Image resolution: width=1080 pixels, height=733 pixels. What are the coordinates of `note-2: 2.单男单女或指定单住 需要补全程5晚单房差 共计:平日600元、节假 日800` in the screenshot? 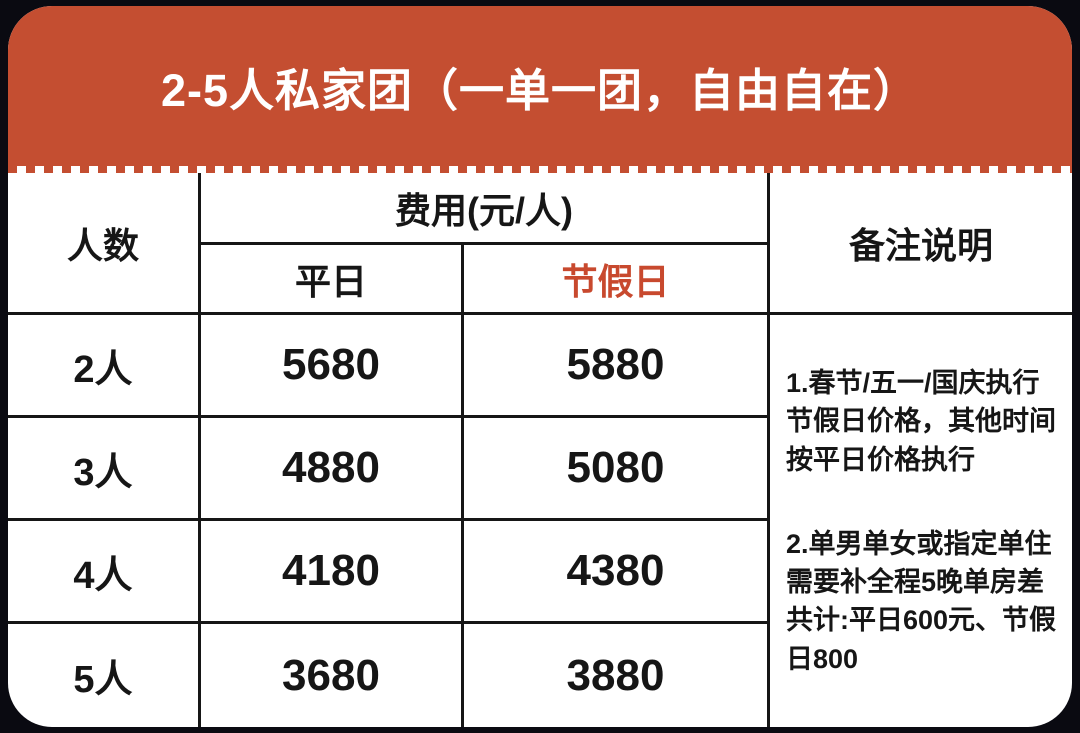 It's located at (921, 601).